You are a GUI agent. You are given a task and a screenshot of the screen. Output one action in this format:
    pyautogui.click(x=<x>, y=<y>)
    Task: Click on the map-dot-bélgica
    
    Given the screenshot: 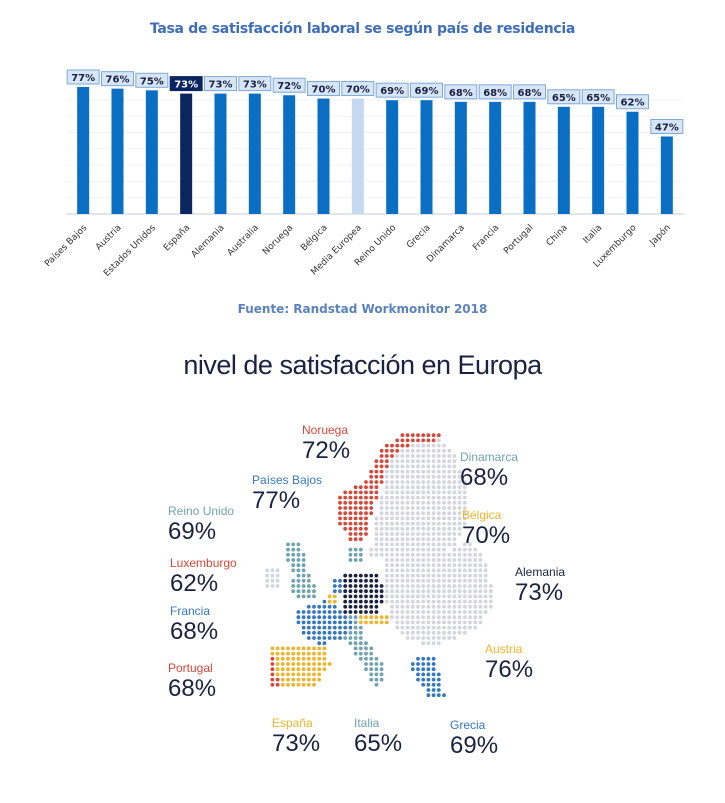 What is the action you would take?
    pyautogui.click(x=334, y=596)
    